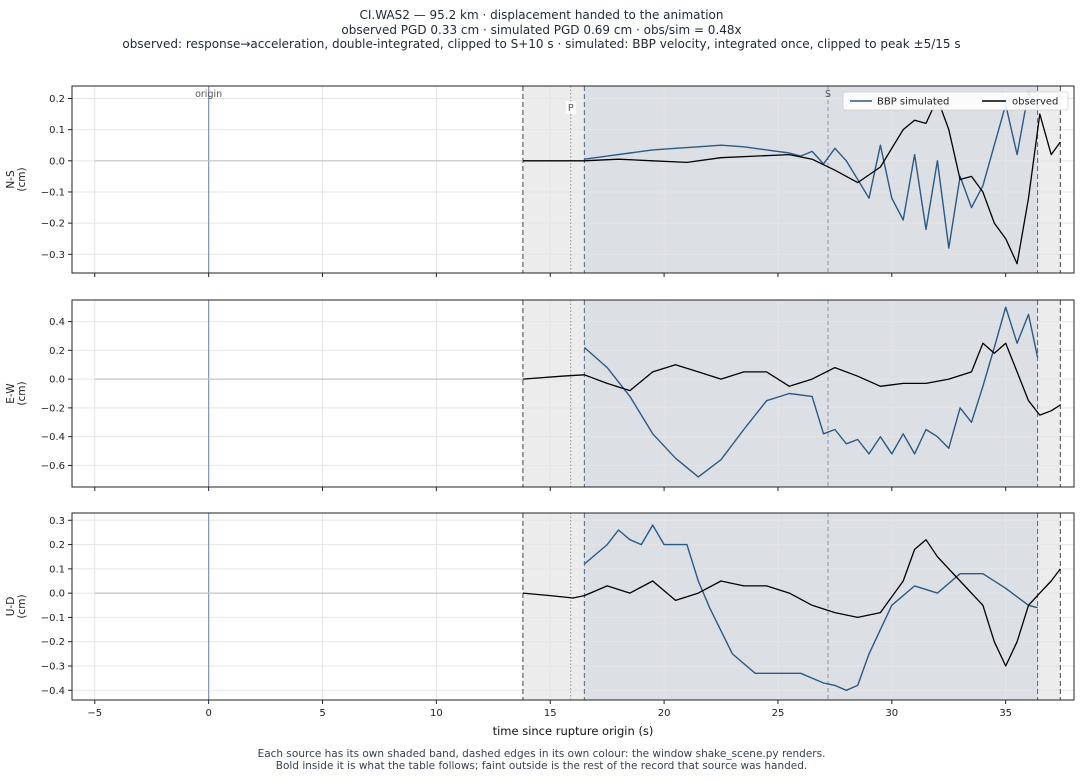 This screenshot has width=1083, height=781. I want to click on origin-marker-label: origin, so click(208, 94).